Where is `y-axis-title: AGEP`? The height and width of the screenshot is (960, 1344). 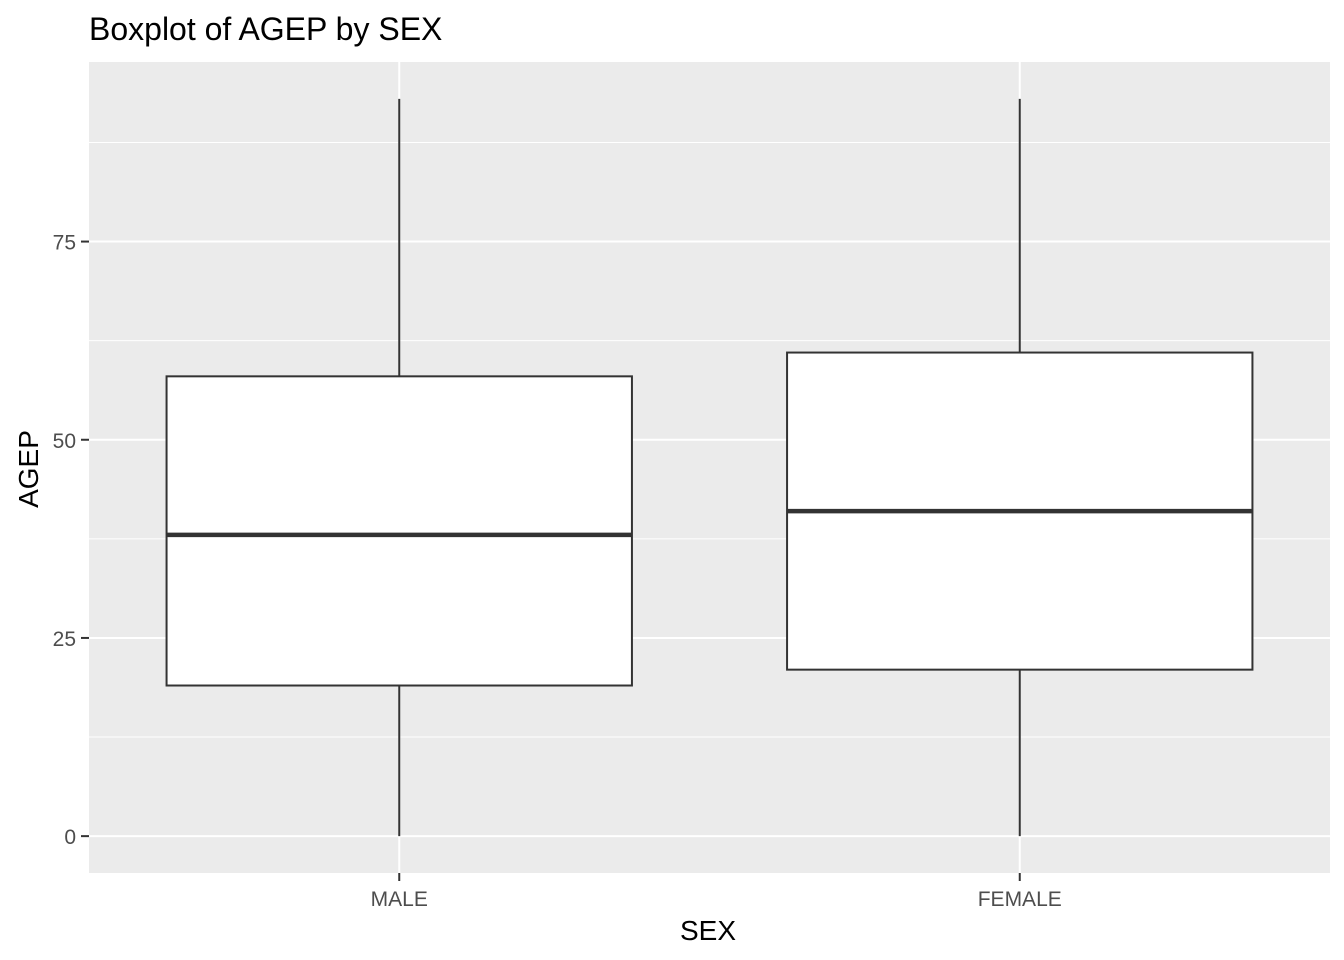 y-axis-title: AGEP is located at coordinates (28, 469).